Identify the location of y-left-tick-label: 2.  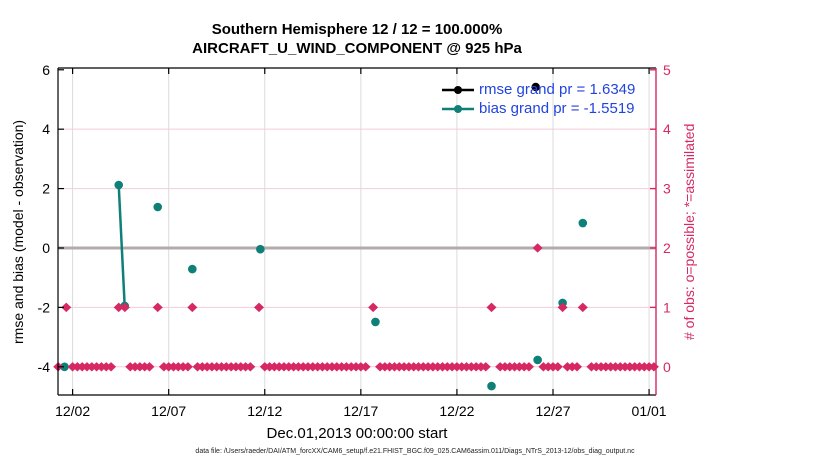
(46, 189).